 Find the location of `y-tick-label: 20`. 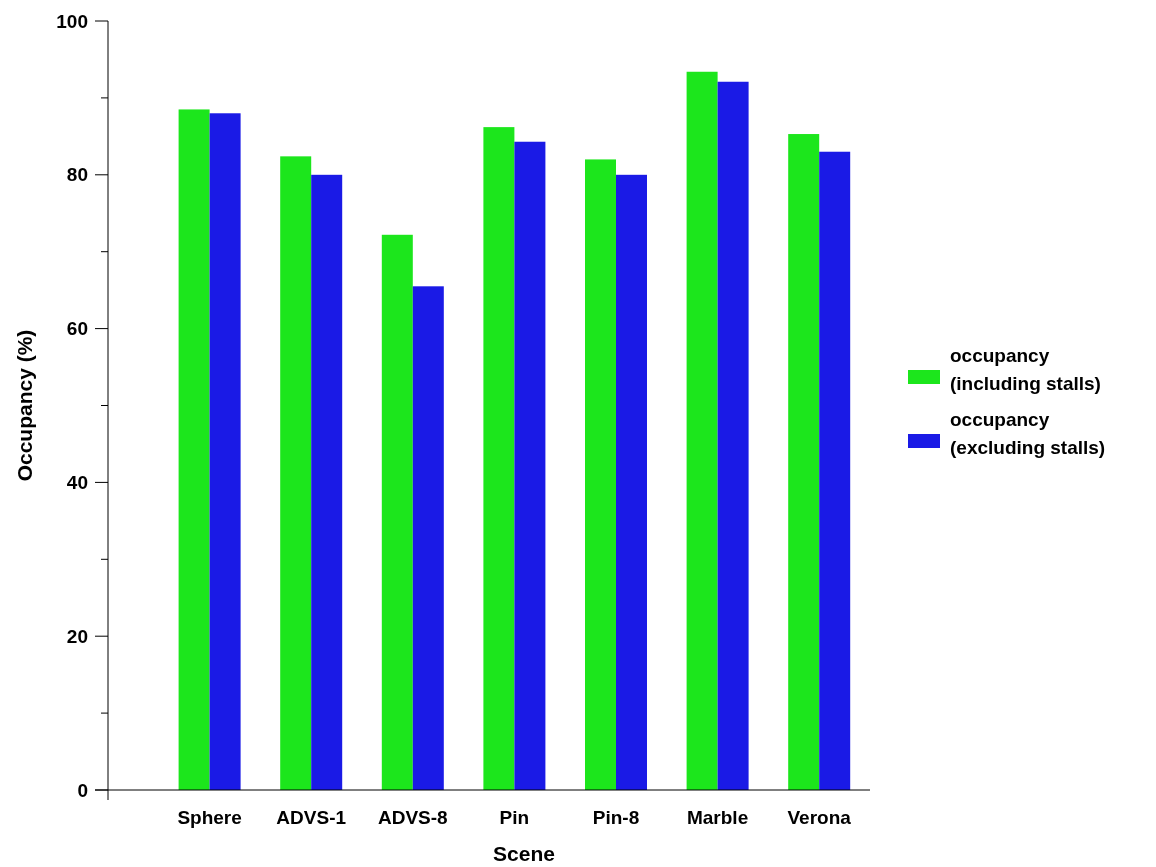

y-tick-label: 20 is located at coordinates (77, 636).